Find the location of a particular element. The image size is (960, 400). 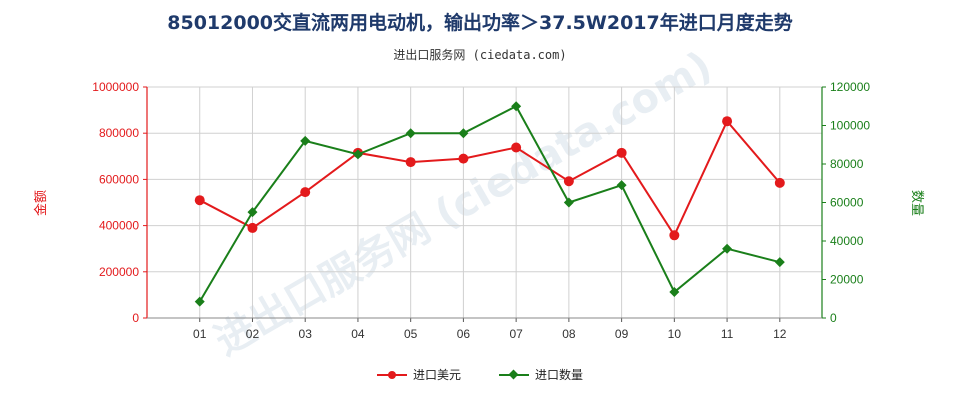

legend-label: 进口数量 is located at coordinates (559, 375).